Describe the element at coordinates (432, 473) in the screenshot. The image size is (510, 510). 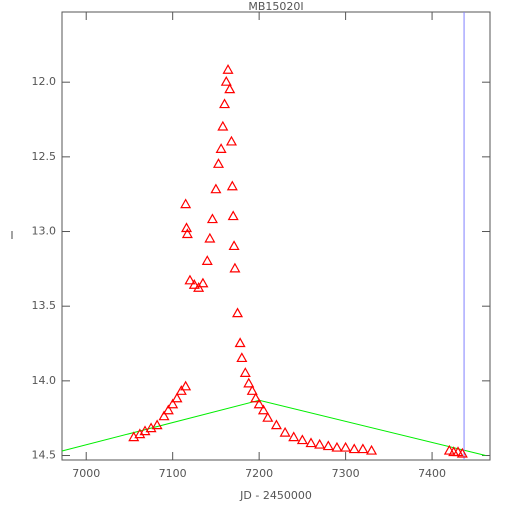
I see `x-tick-label: 7400` at that location.